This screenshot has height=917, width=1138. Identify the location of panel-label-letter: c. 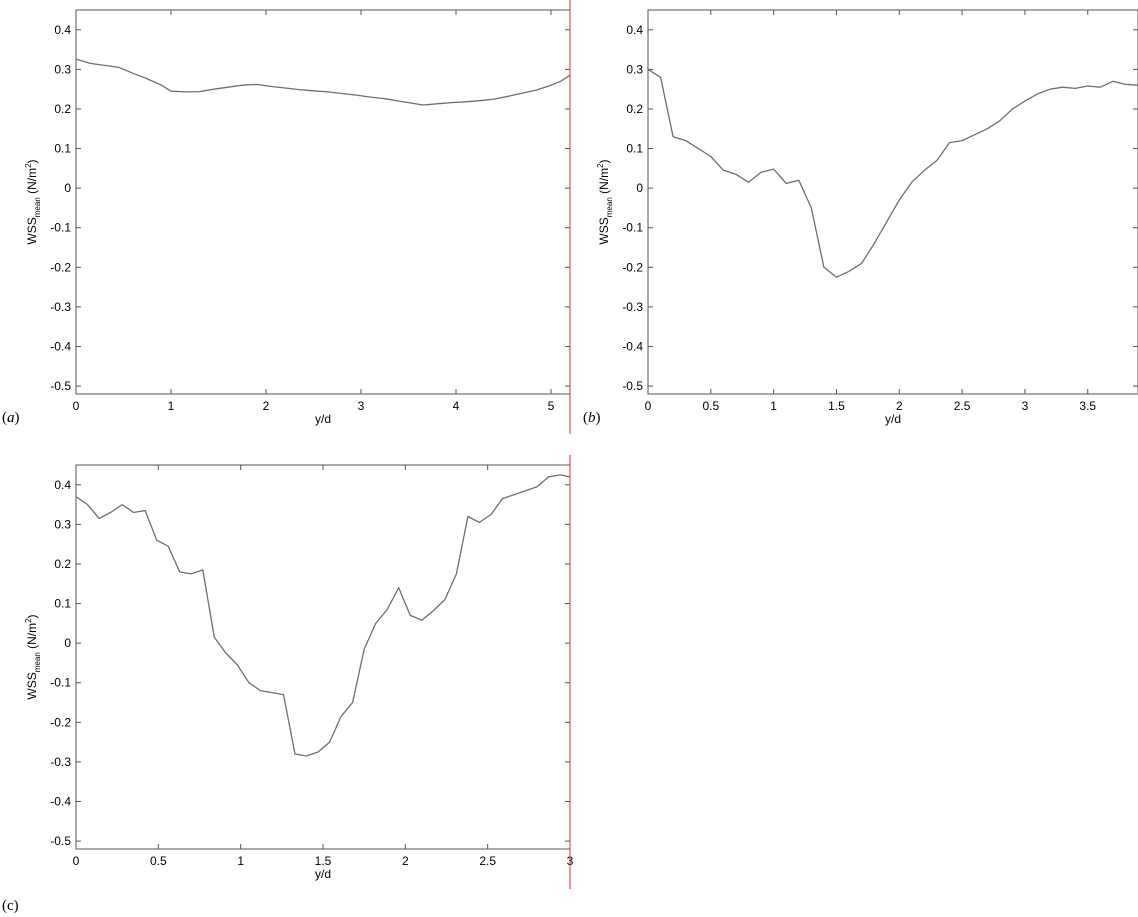
(10, 906).